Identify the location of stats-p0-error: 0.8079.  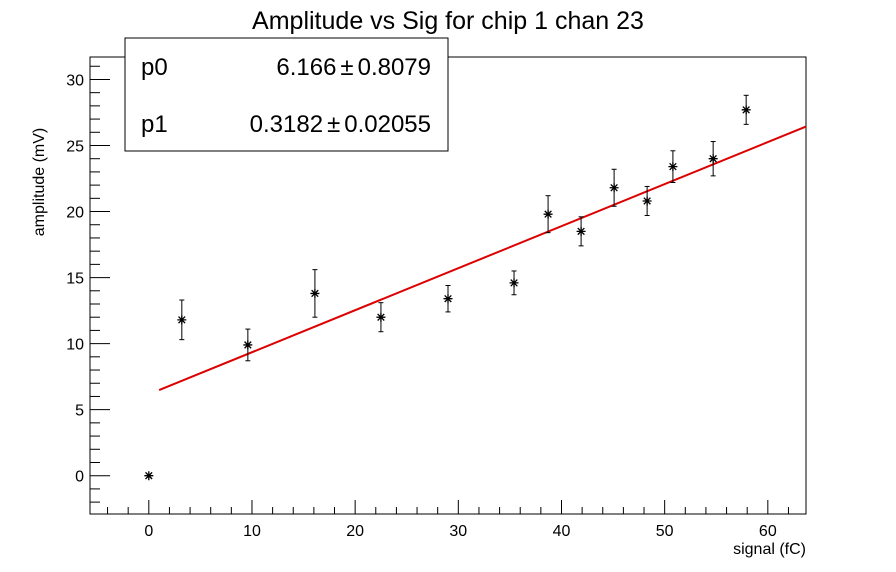
(394, 67).